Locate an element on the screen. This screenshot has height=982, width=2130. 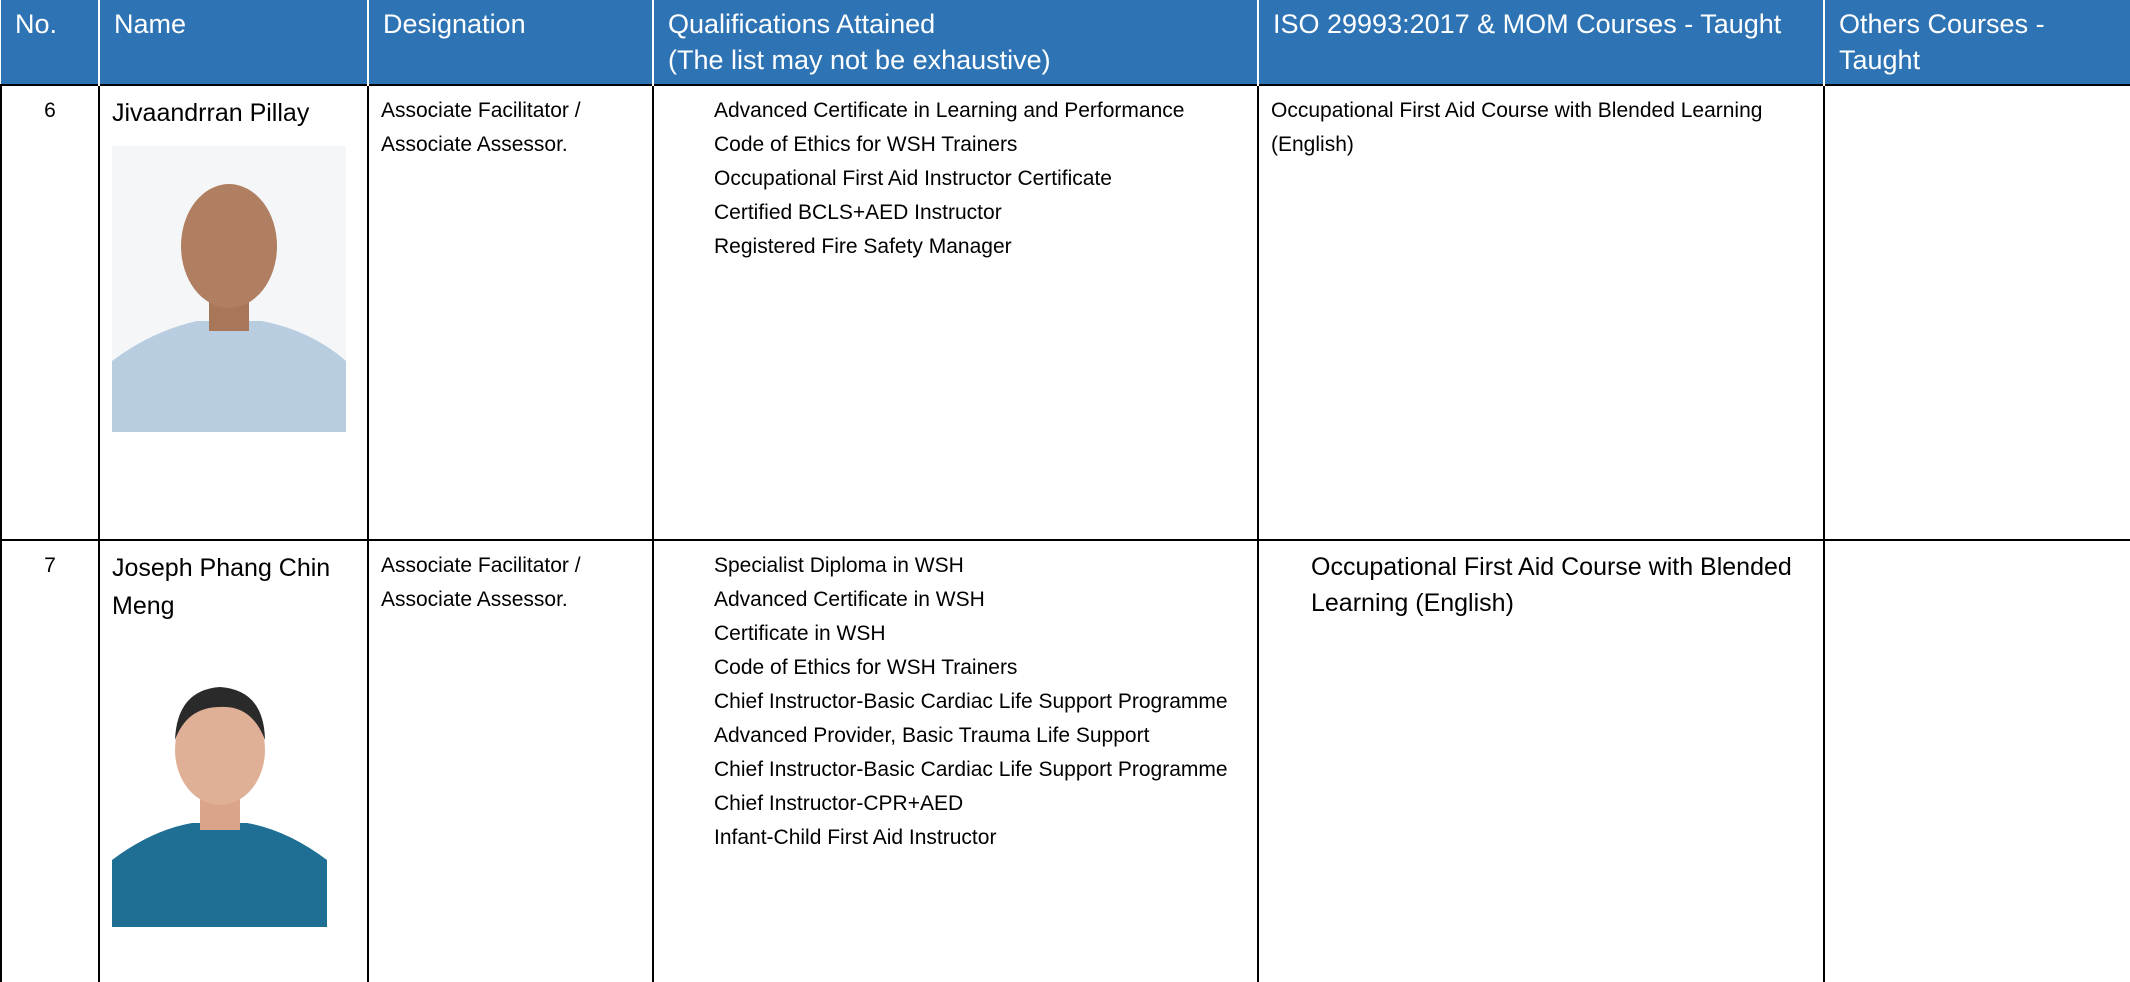
no-cell: 7 is located at coordinates (50, 760).